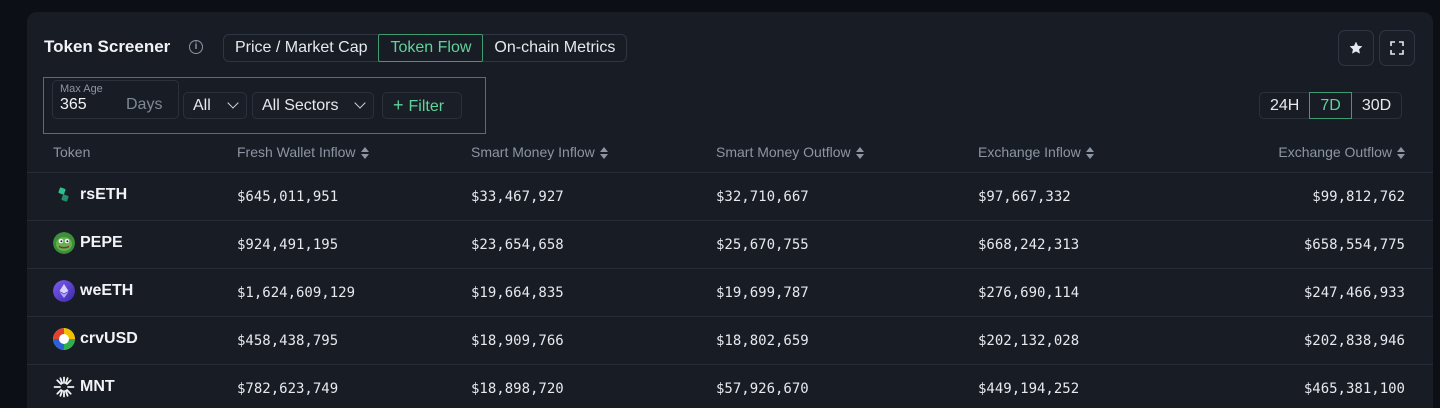  I want to click on range-30d: 30D, so click(1376, 105).